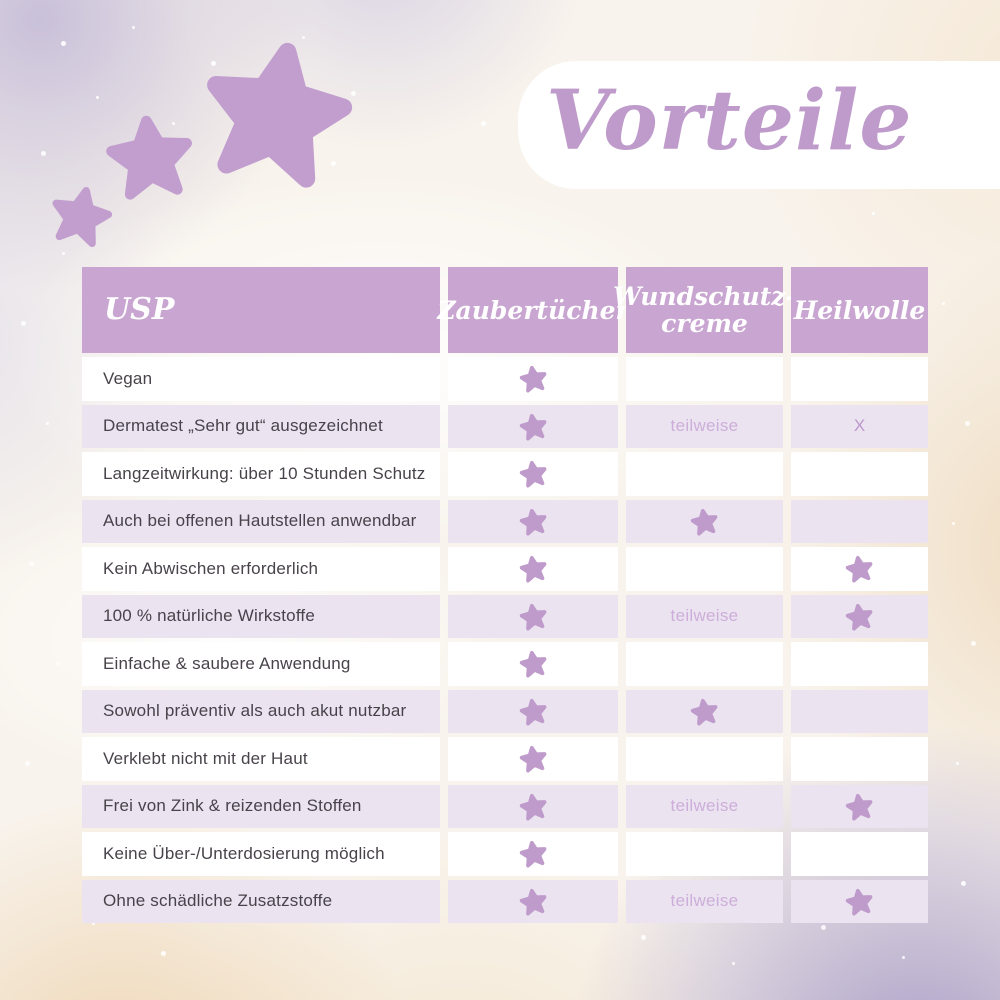  I want to click on title-banner: Vorteile, so click(759, 125).